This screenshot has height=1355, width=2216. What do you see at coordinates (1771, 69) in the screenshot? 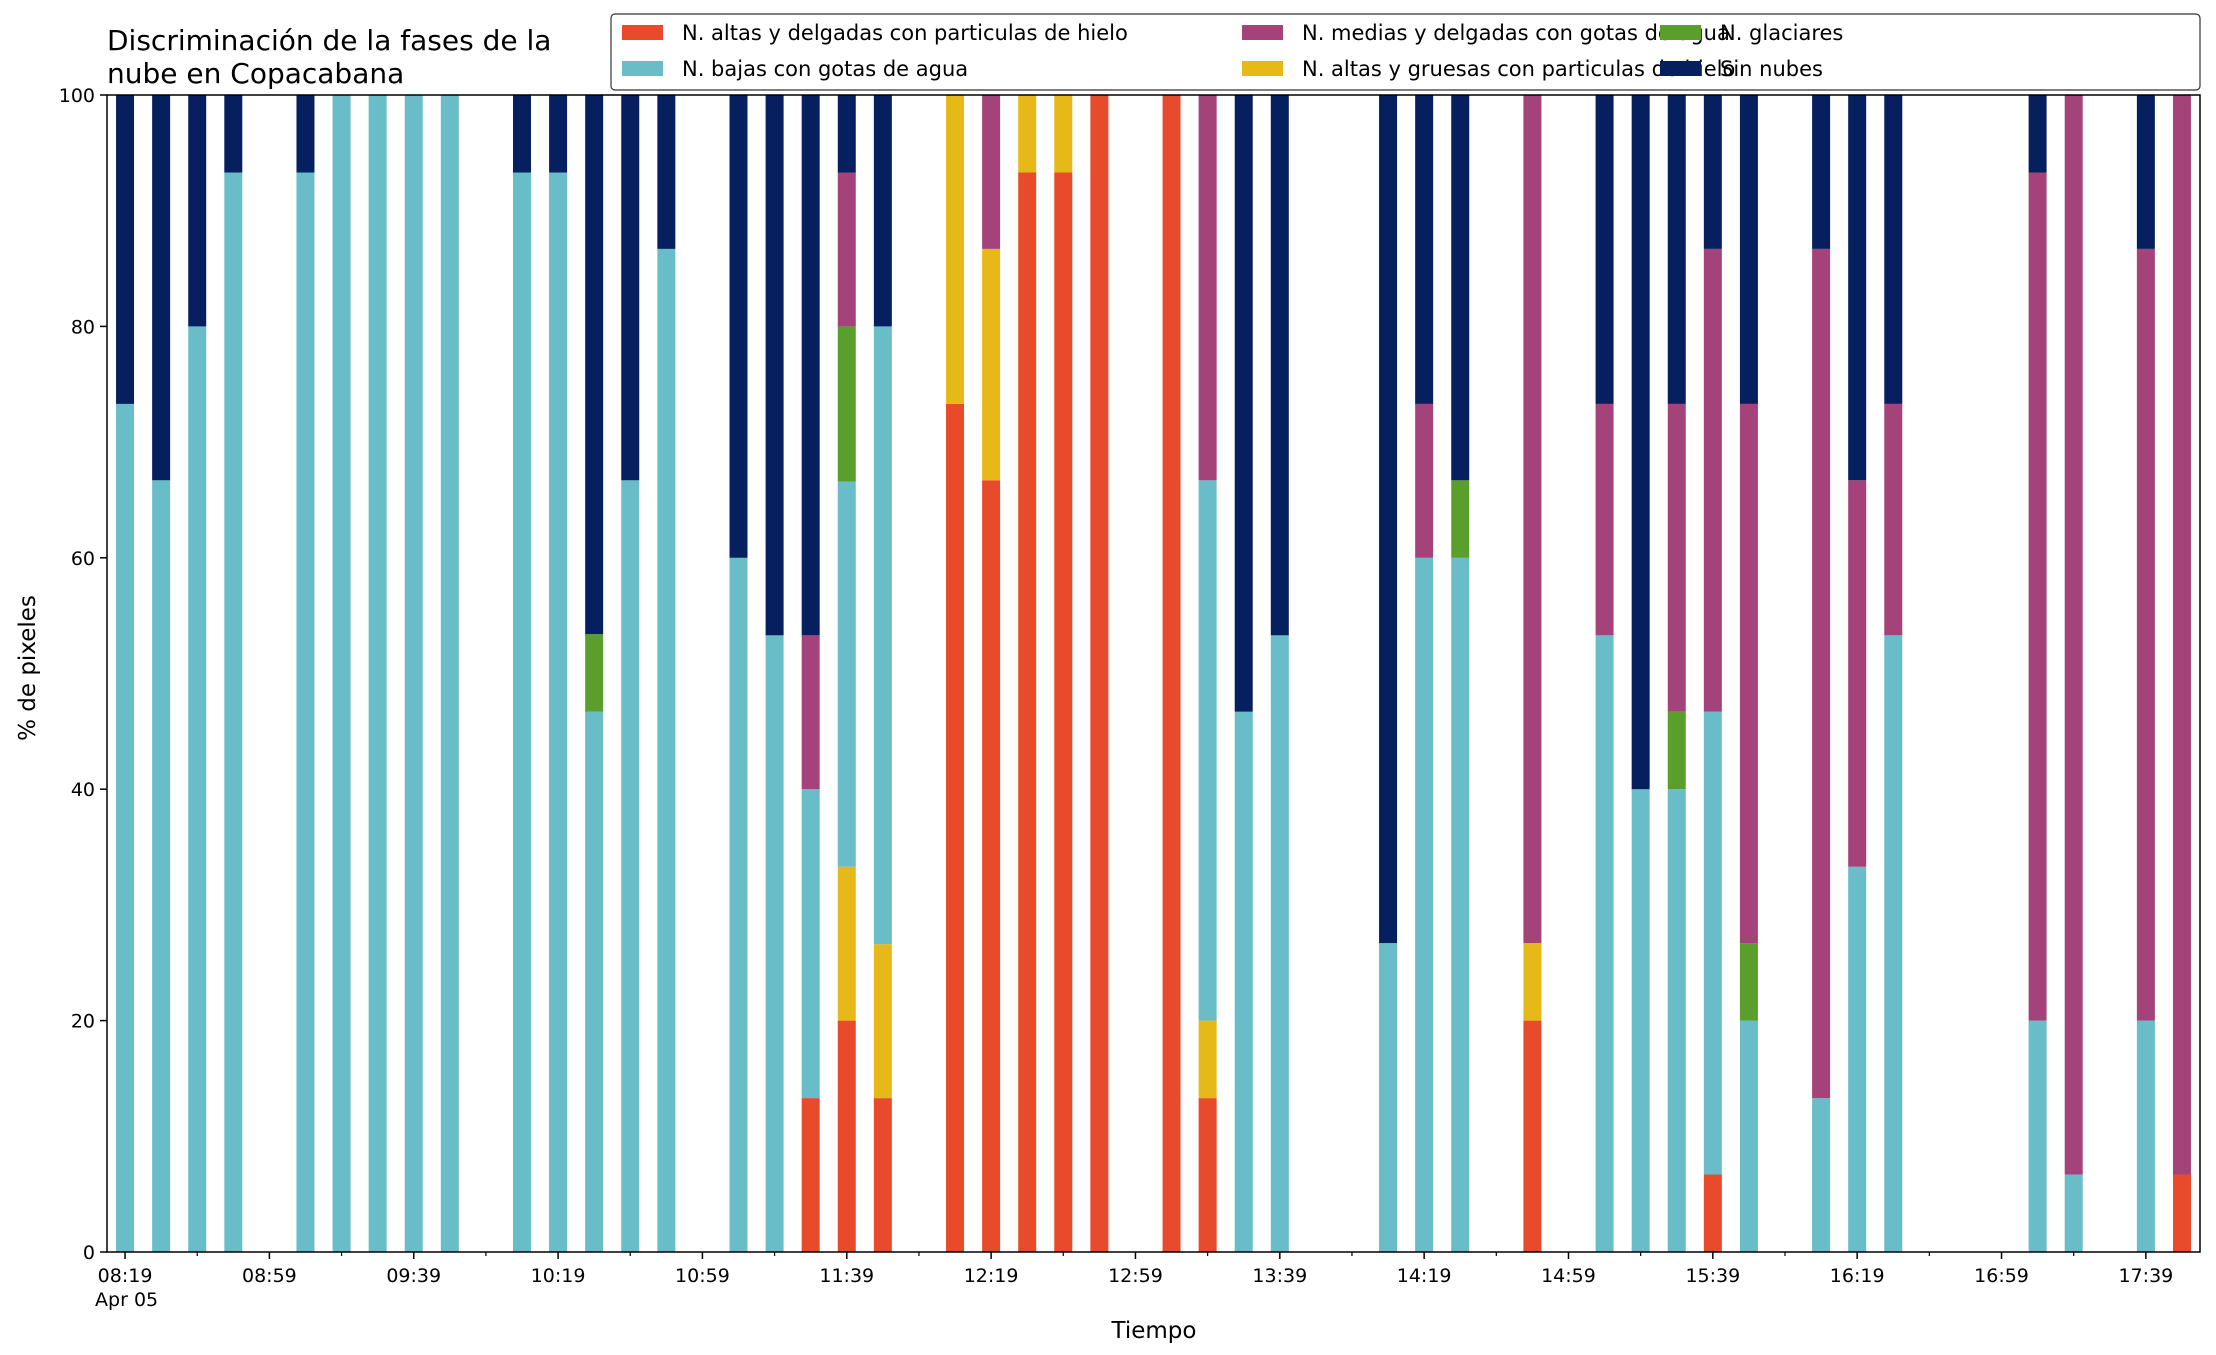
I see `legend-label: Sin nubes` at bounding box center [1771, 69].